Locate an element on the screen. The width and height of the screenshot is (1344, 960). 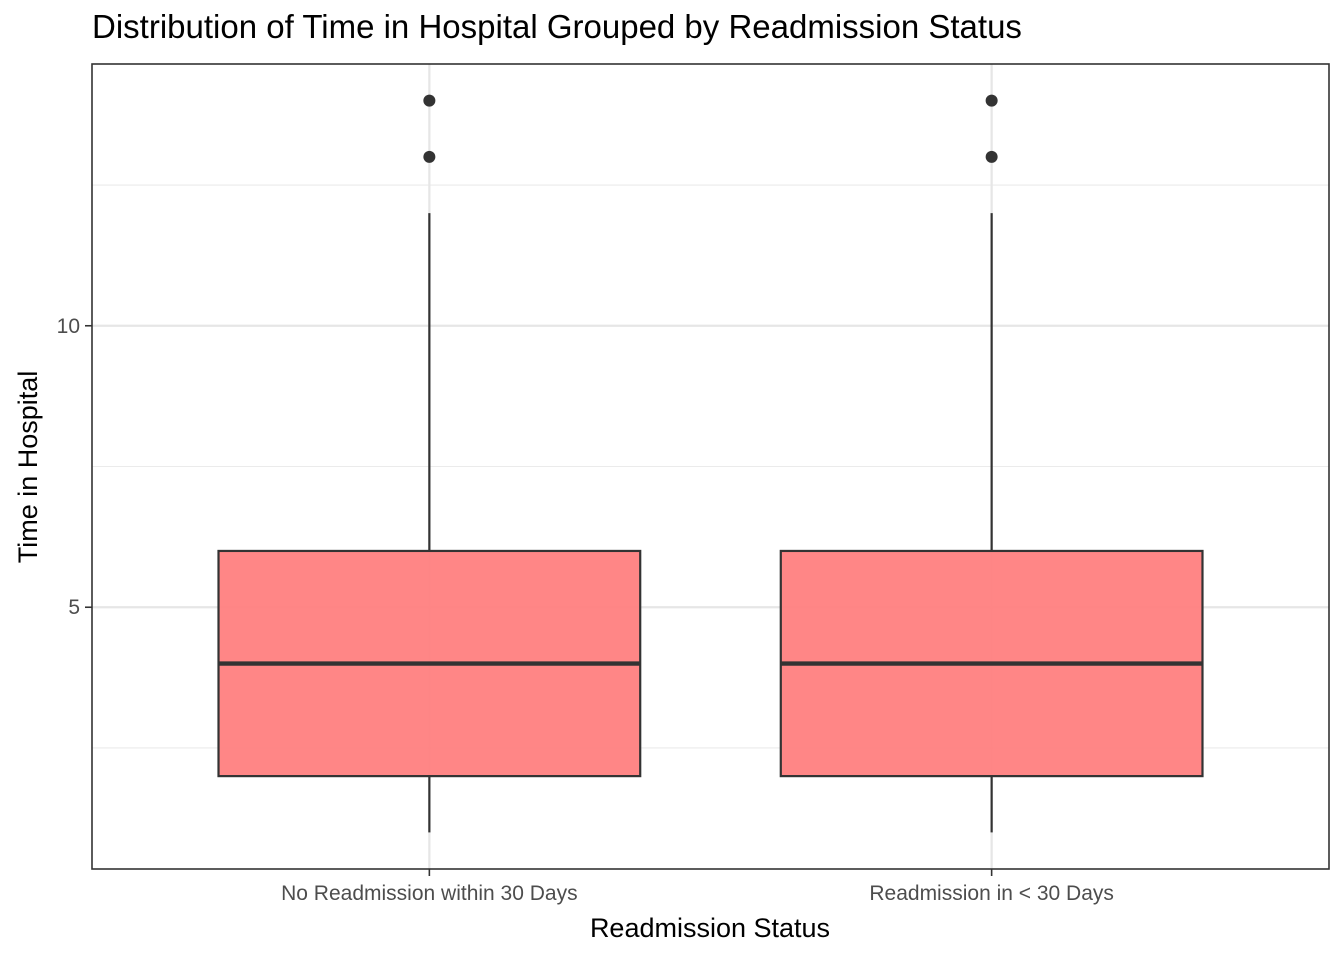
x-tick-label: No Readmission within 30 Days is located at coordinates (429, 893).